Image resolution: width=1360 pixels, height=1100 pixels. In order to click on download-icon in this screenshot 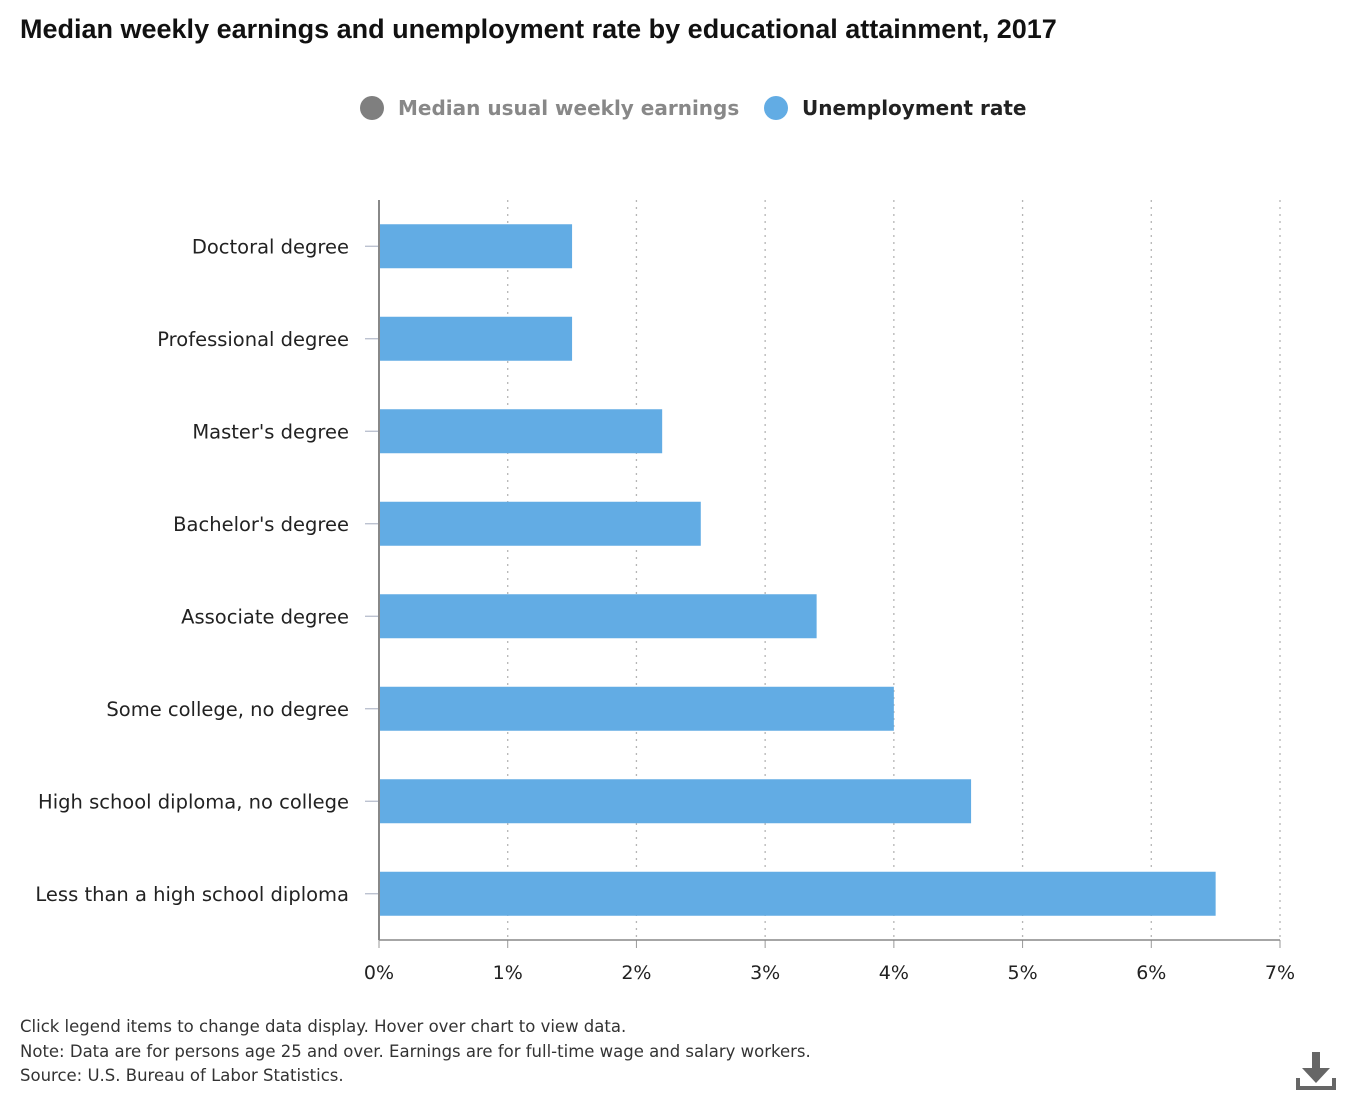, I will do `click(1316, 1072)`.